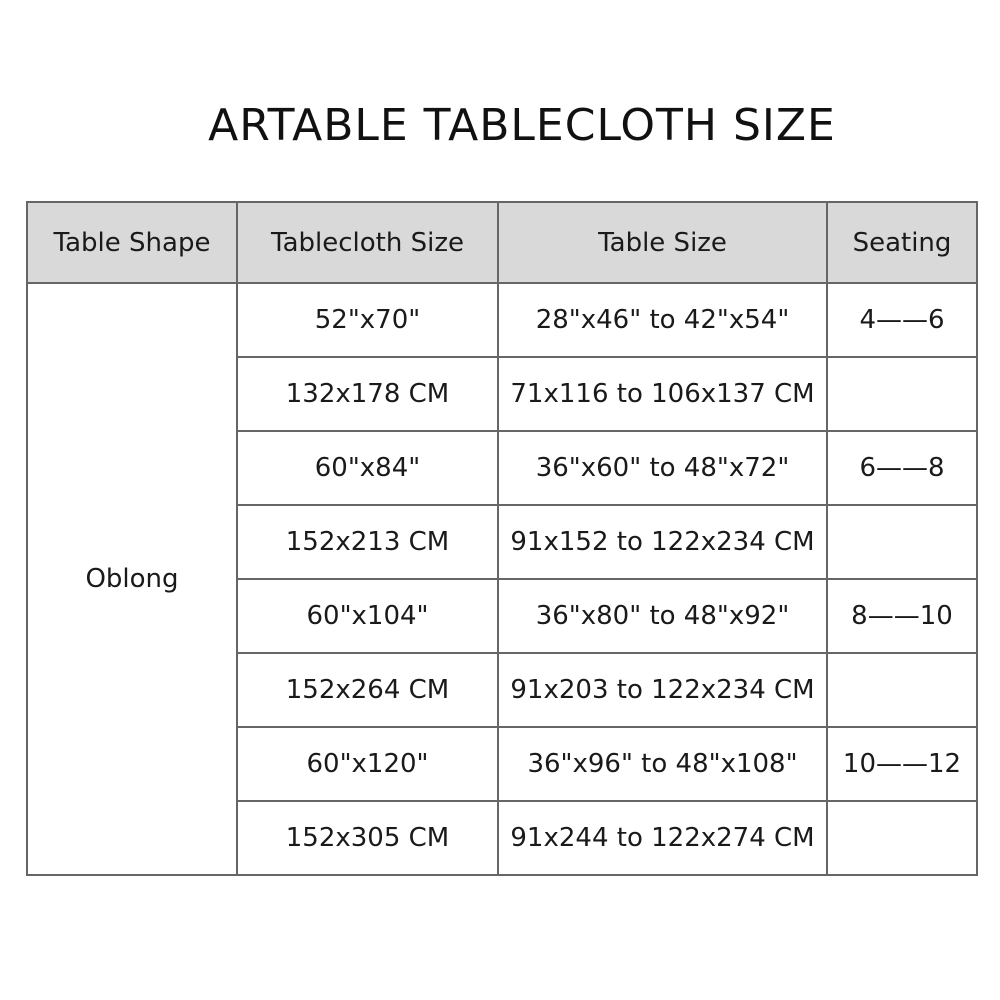 The width and height of the screenshot is (1000, 1000). What do you see at coordinates (132, 242) in the screenshot?
I see `header-table-shape: Table Shape` at bounding box center [132, 242].